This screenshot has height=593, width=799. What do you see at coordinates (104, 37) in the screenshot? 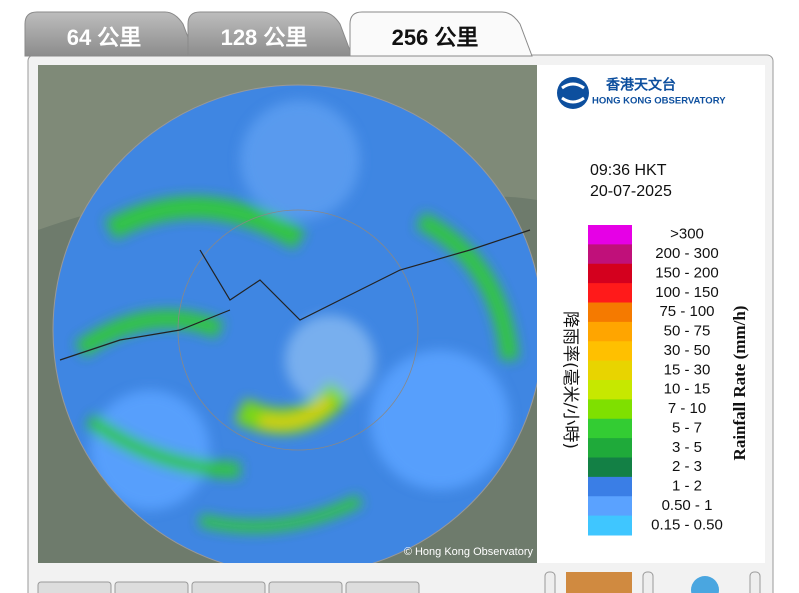
I see `tab-label: 64 公里` at bounding box center [104, 37].